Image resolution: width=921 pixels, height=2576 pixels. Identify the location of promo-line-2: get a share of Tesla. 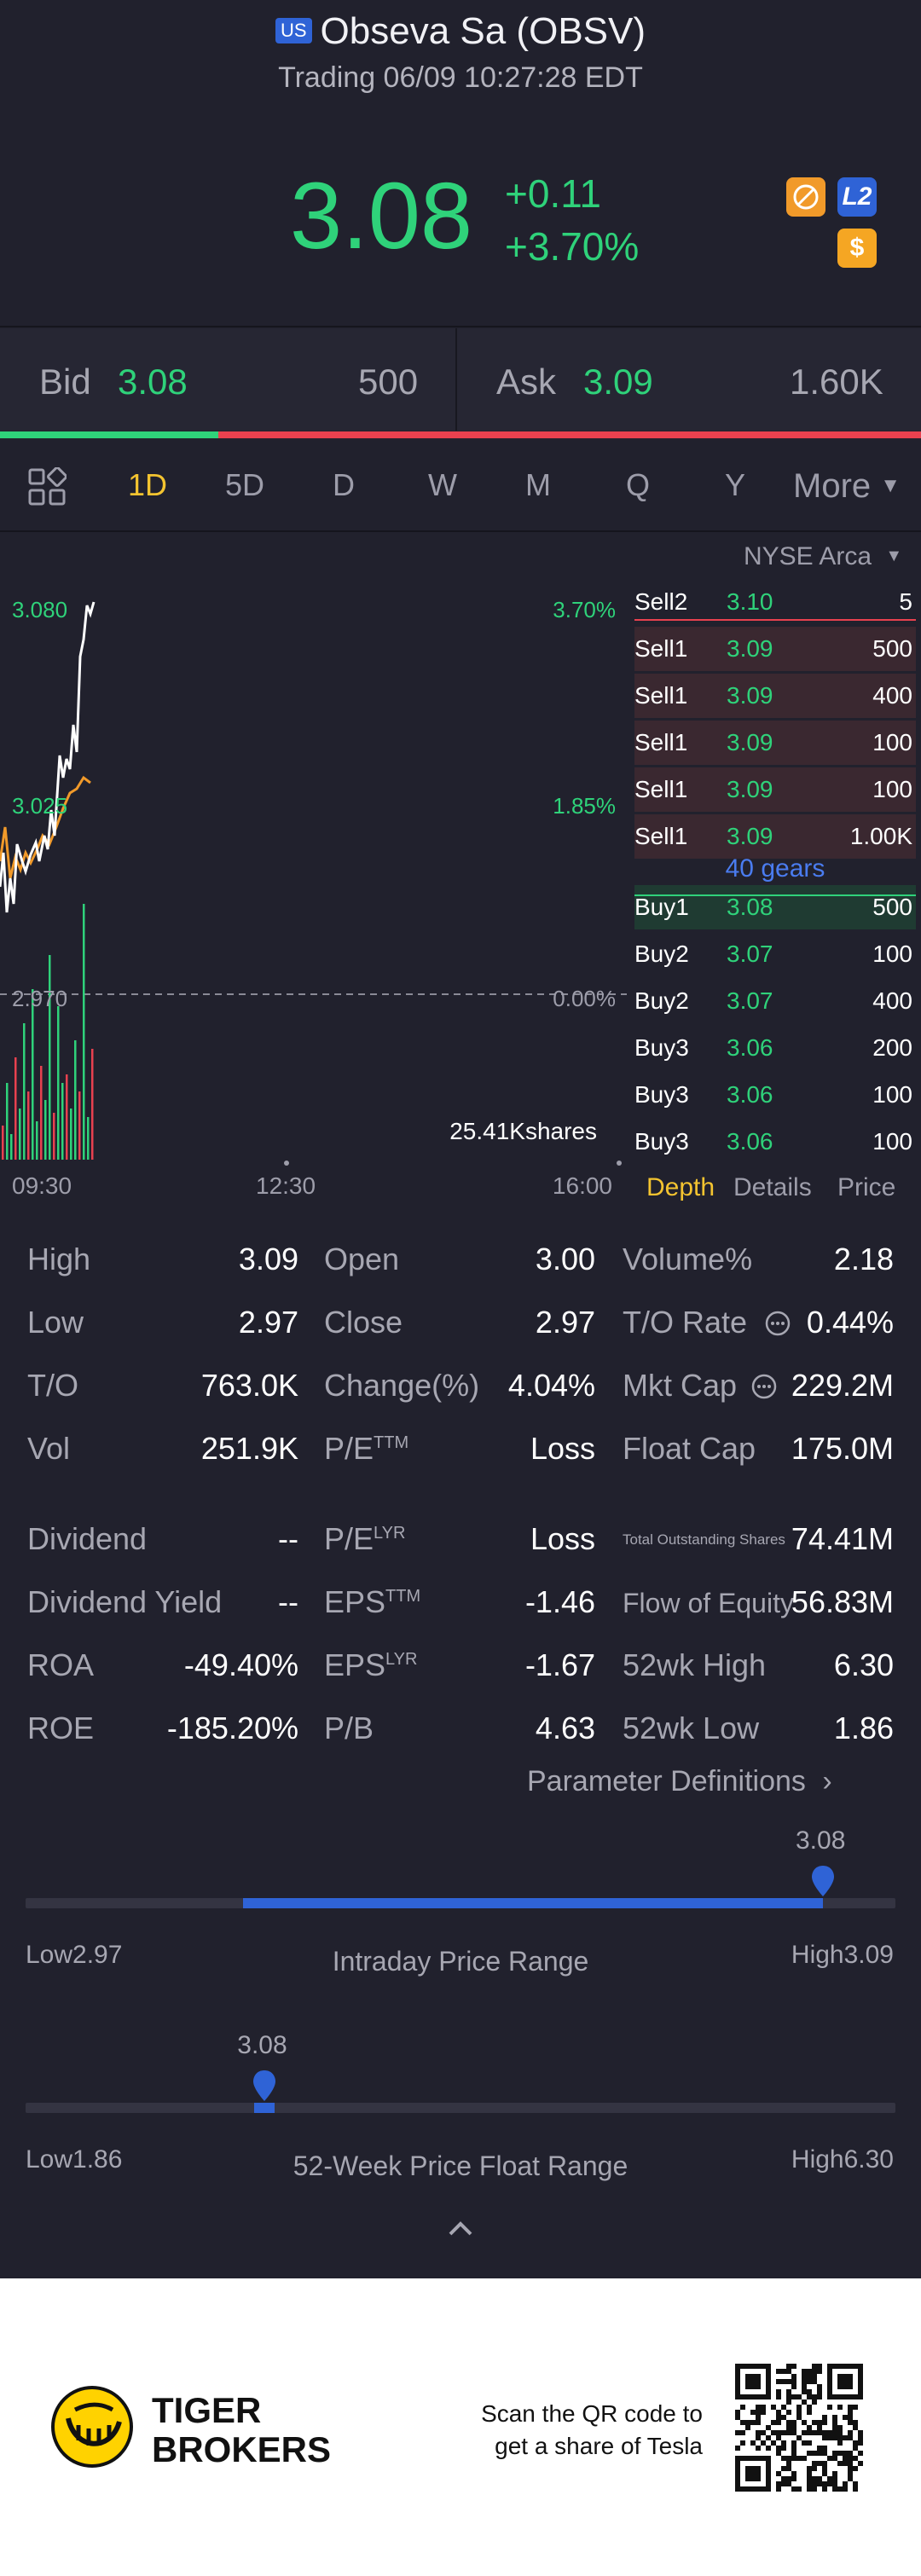
(599, 2446).